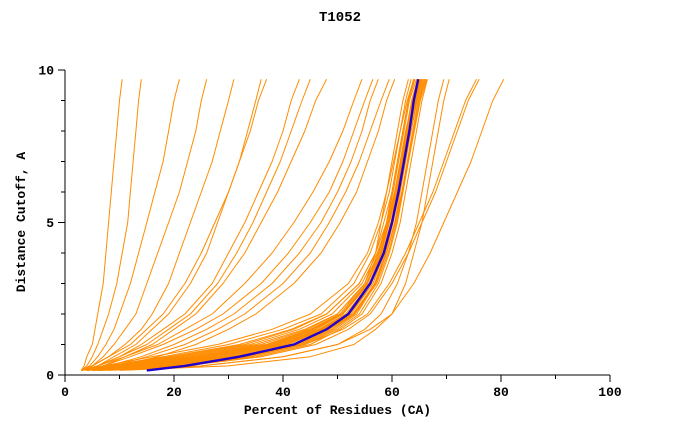 This screenshot has width=680, height=440. I want to click on x-axis-label: Percent of Residues (CA), so click(337, 410).